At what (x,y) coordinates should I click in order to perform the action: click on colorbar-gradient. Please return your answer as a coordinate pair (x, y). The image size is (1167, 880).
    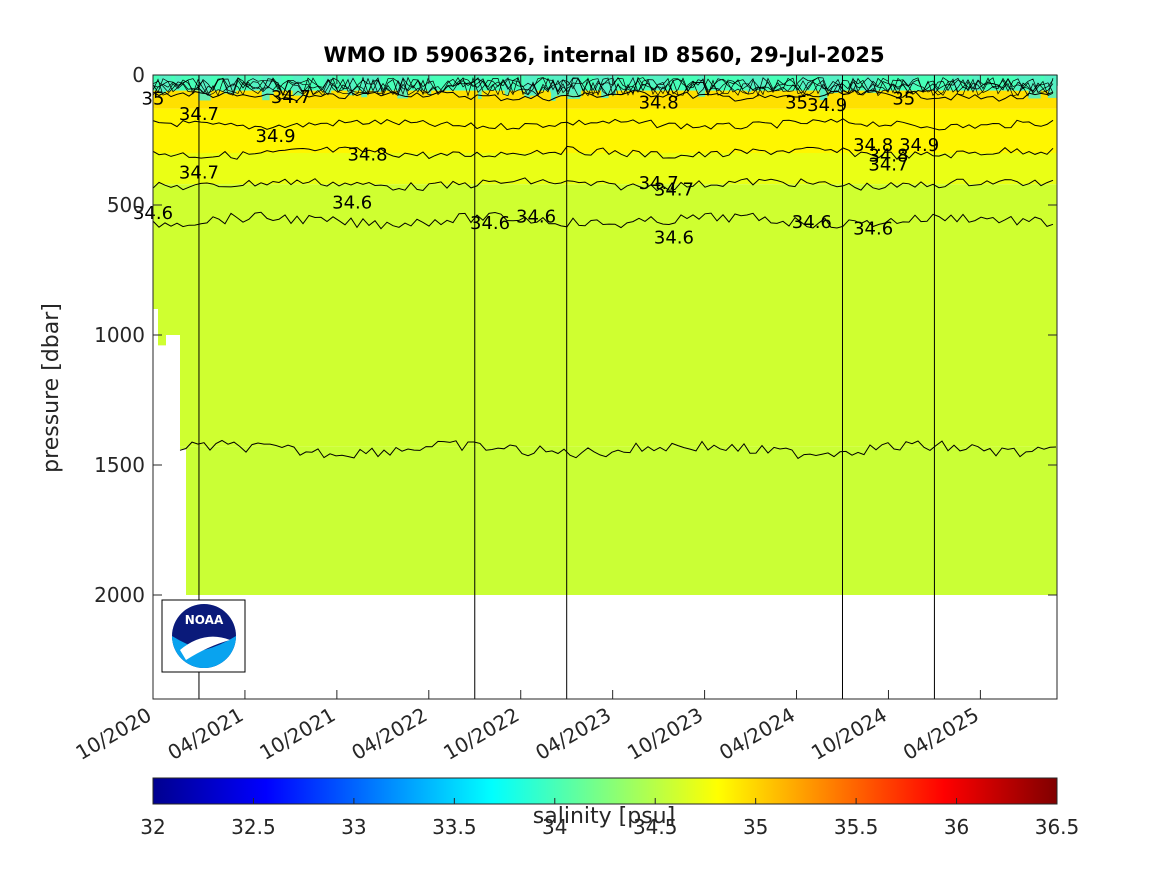
    Looking at the image, I should click on (605, 791).